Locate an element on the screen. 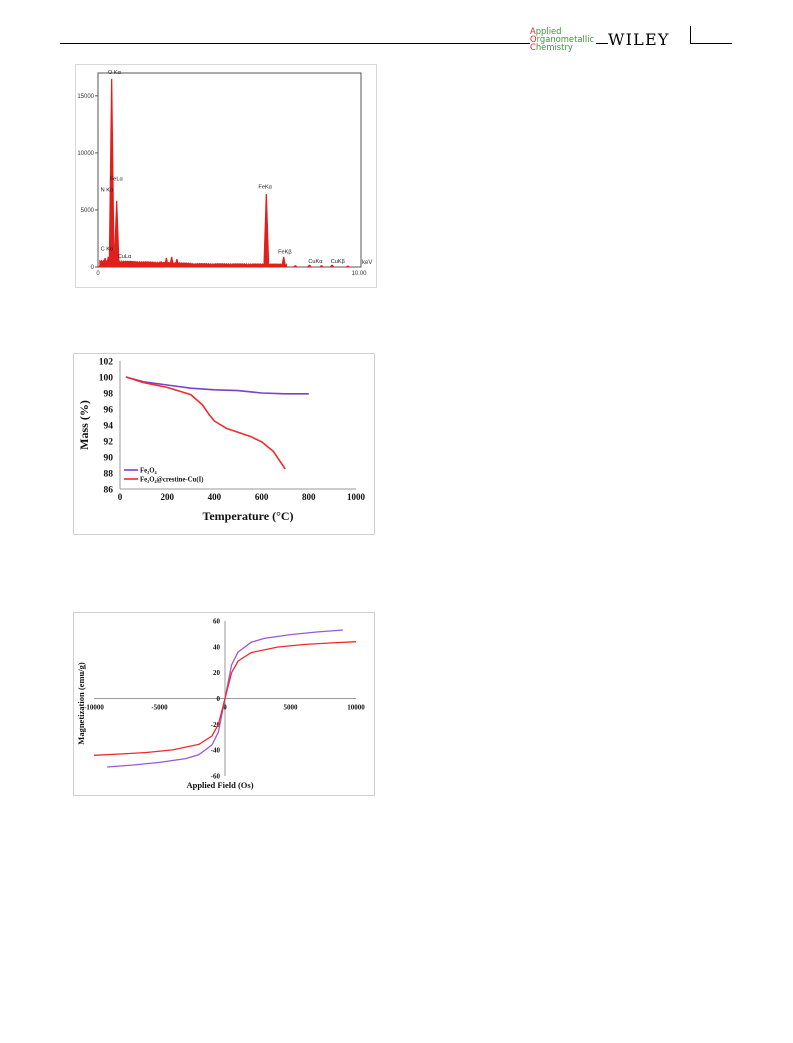 The image size is (793, 1043). vsm-y-tick-label: -40 is located at coordinates (216, 751).